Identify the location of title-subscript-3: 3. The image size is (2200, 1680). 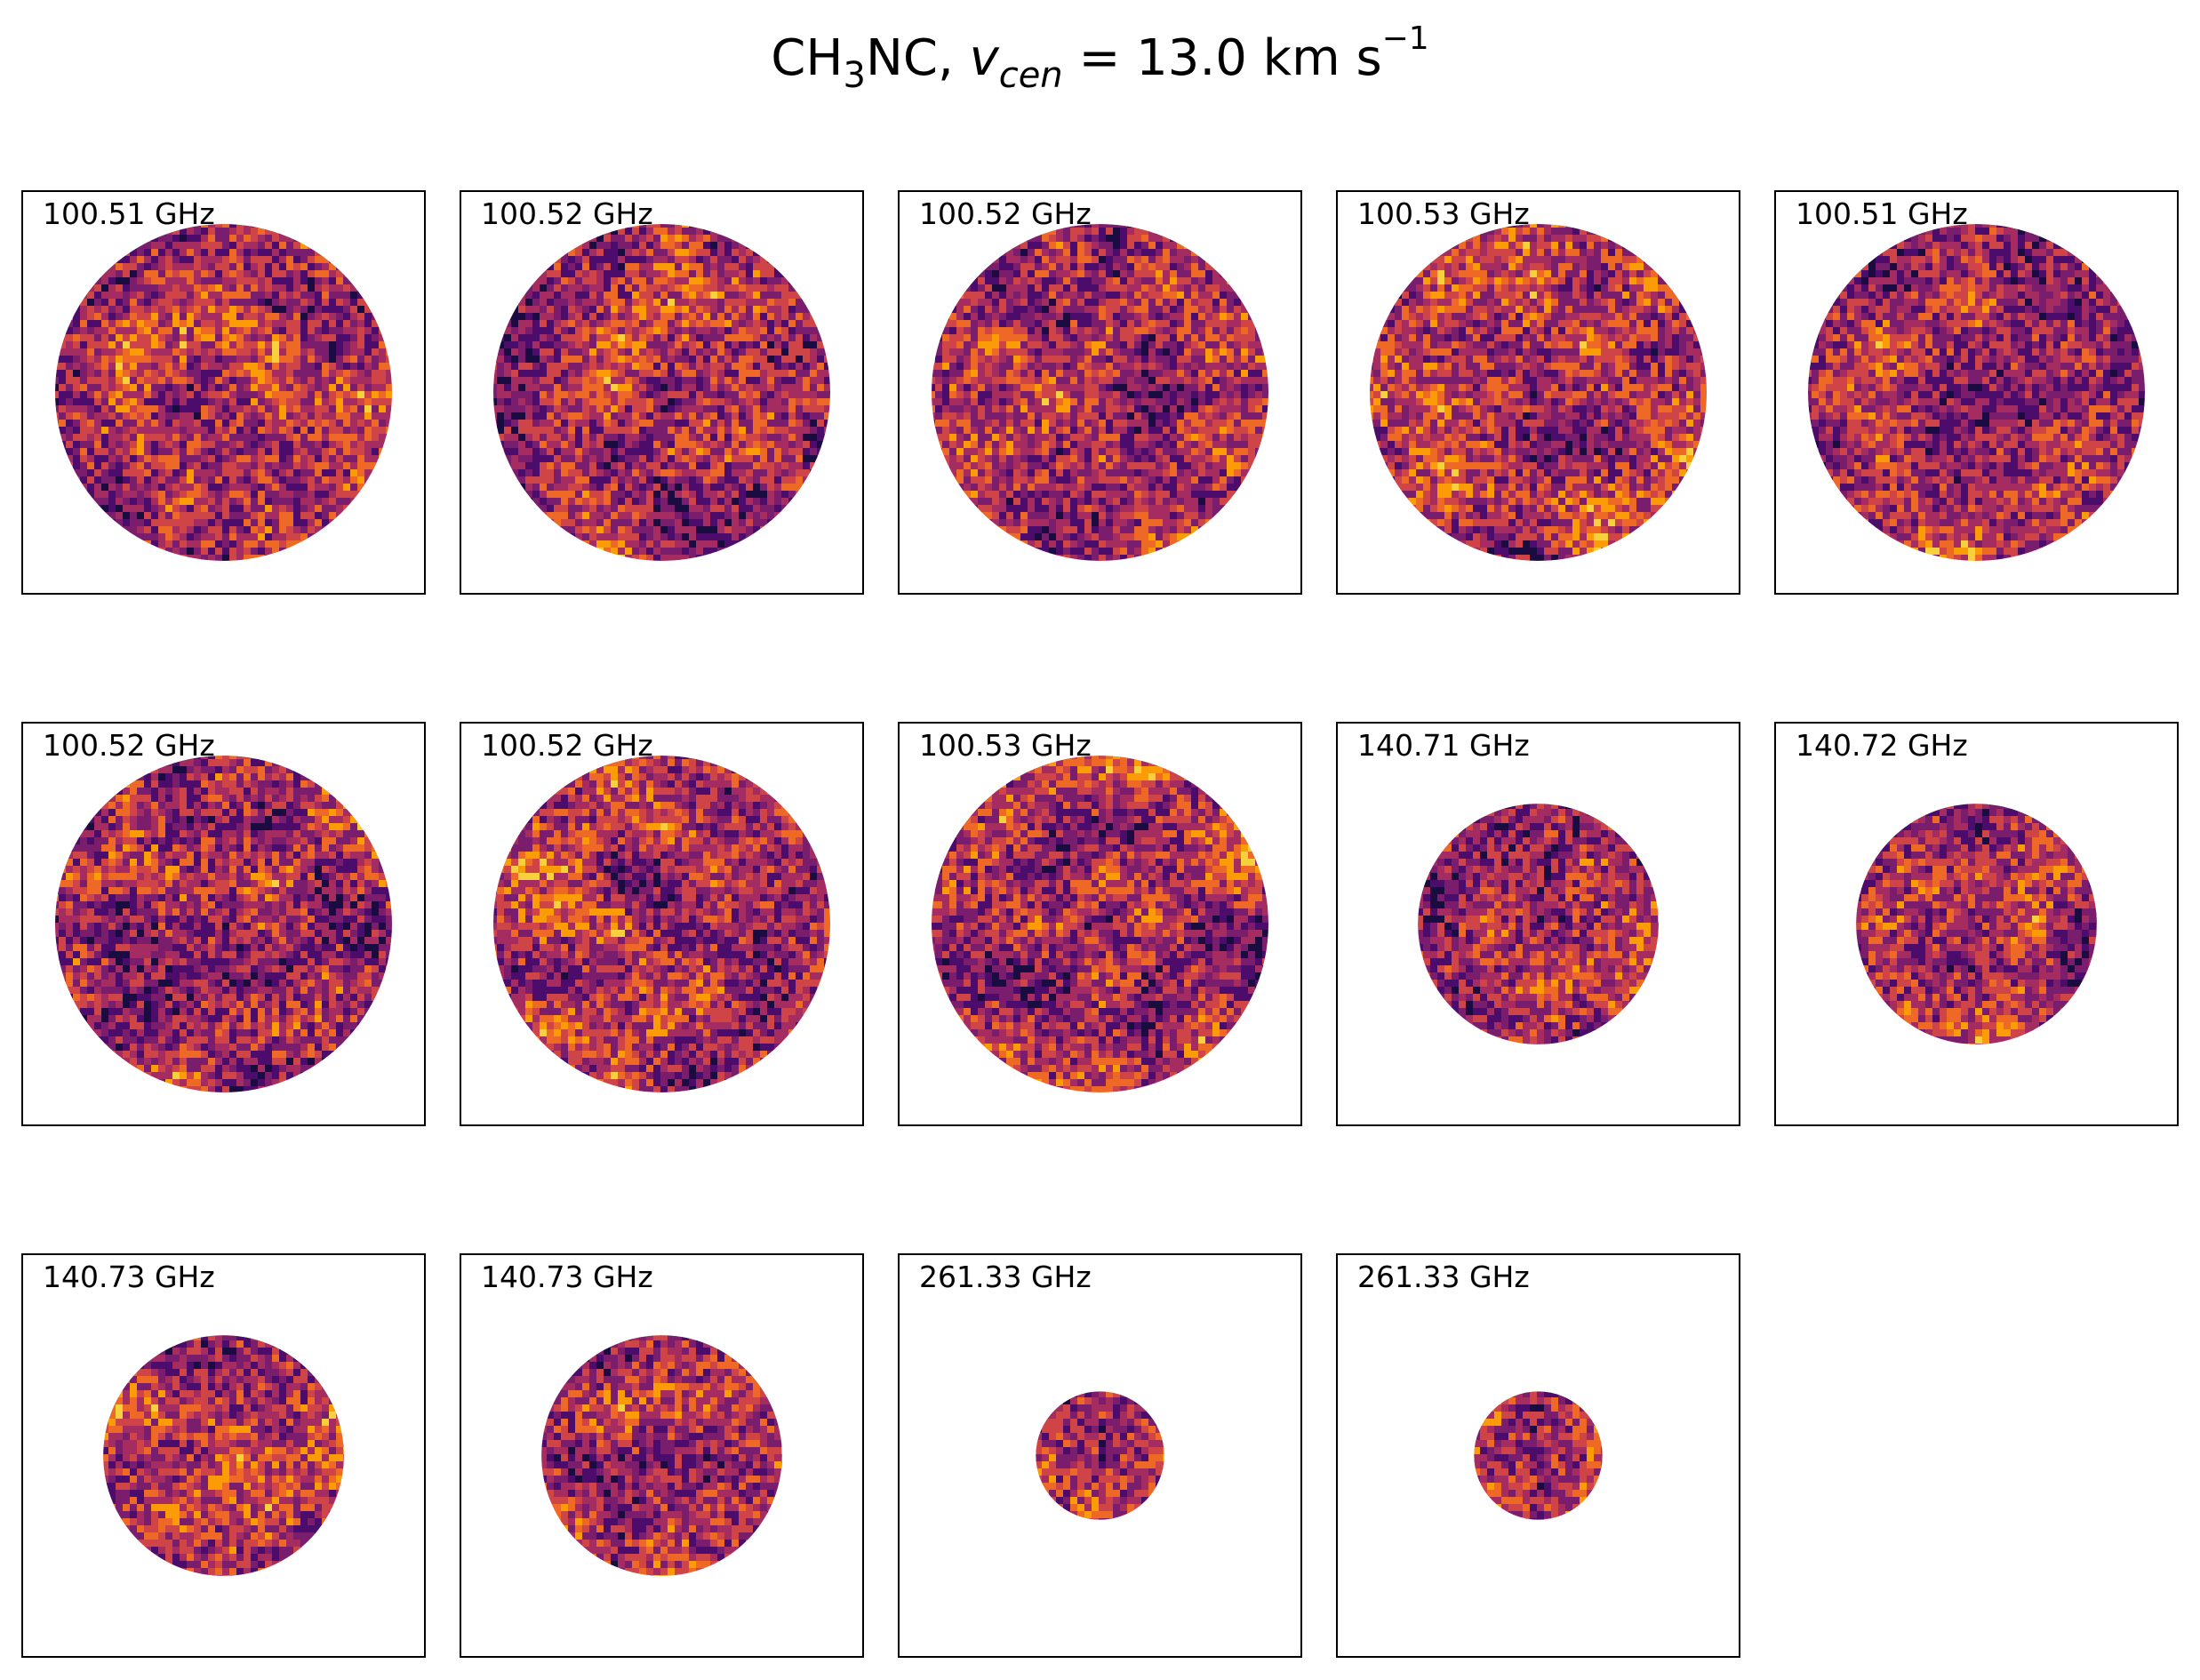
(855, 75).